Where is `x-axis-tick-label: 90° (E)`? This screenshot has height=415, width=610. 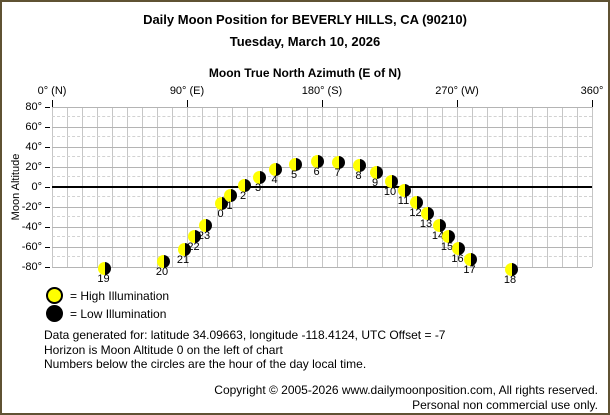 x-axis-tick-label: 90° (E) is located at coordinates (187, 91).